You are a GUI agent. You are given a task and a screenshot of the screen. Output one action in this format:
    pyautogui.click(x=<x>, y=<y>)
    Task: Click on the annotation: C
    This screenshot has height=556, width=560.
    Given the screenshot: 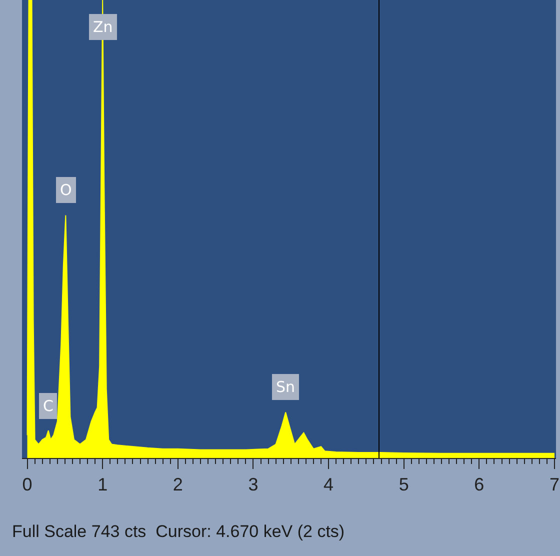 What is the action you would take?
    pyautogui.click(x=48, y=406)
    